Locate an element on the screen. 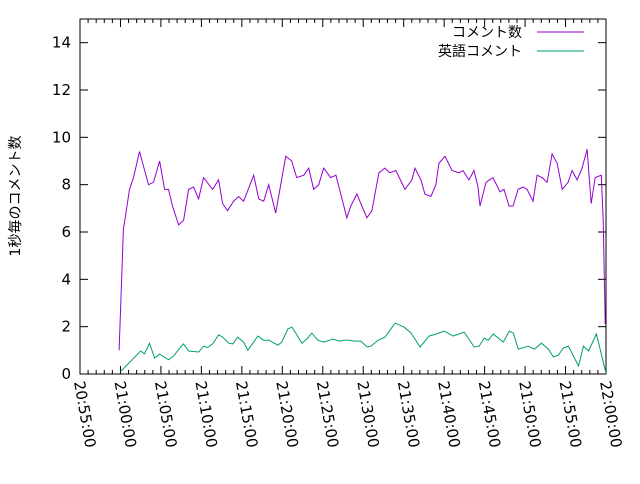 Image resolution: width=640 pixels, height=484 pixels. x-tick-label: 21:15:00 is located at coordinates (246, 414).